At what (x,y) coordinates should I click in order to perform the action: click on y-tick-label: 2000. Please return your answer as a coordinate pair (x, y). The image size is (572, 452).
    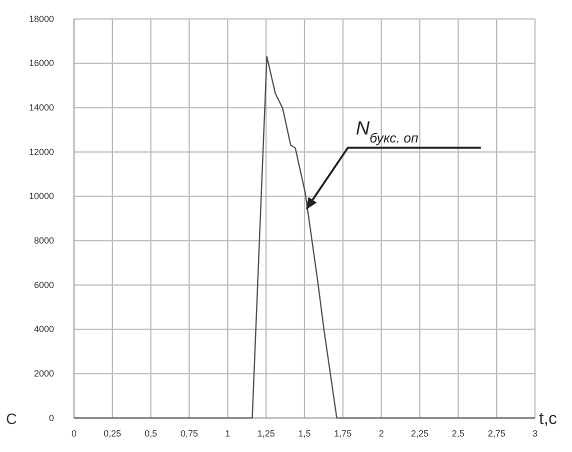
    Looking at the image, I should click on (44, 373).